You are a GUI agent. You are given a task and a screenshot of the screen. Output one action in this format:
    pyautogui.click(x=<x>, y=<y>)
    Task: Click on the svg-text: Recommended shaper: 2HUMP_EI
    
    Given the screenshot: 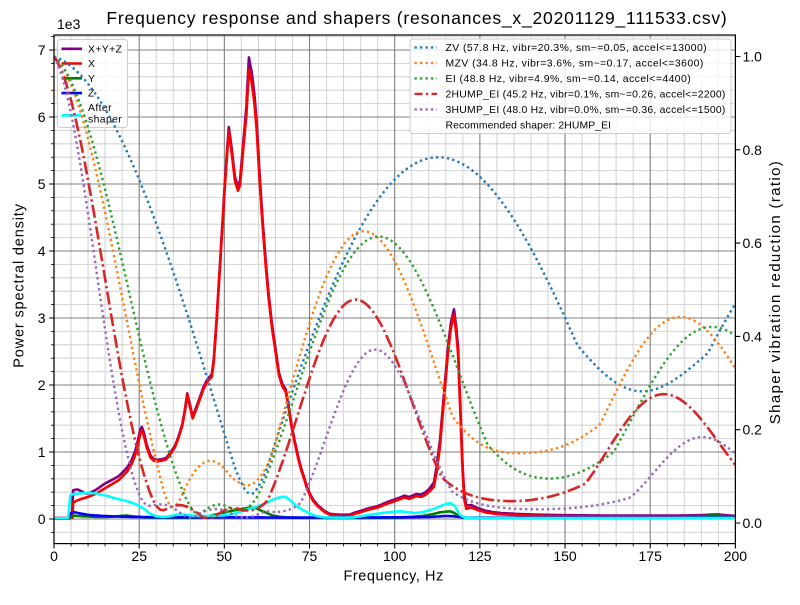 What is the action you would take?
    pyautogui.click(x=529, y=126)
    